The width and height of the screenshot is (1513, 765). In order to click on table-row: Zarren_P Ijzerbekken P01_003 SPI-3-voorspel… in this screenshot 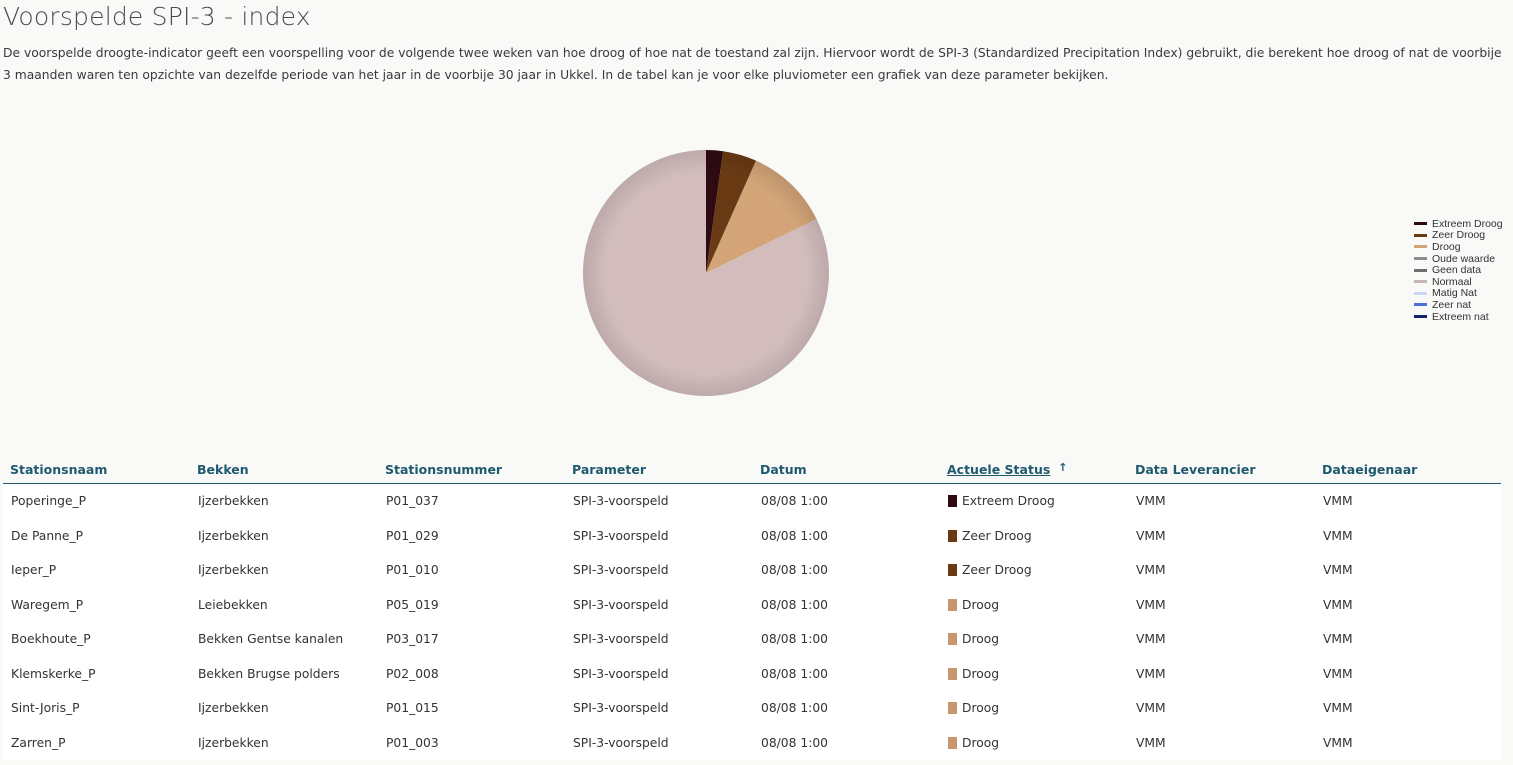, I will do `click(752, 742)`.